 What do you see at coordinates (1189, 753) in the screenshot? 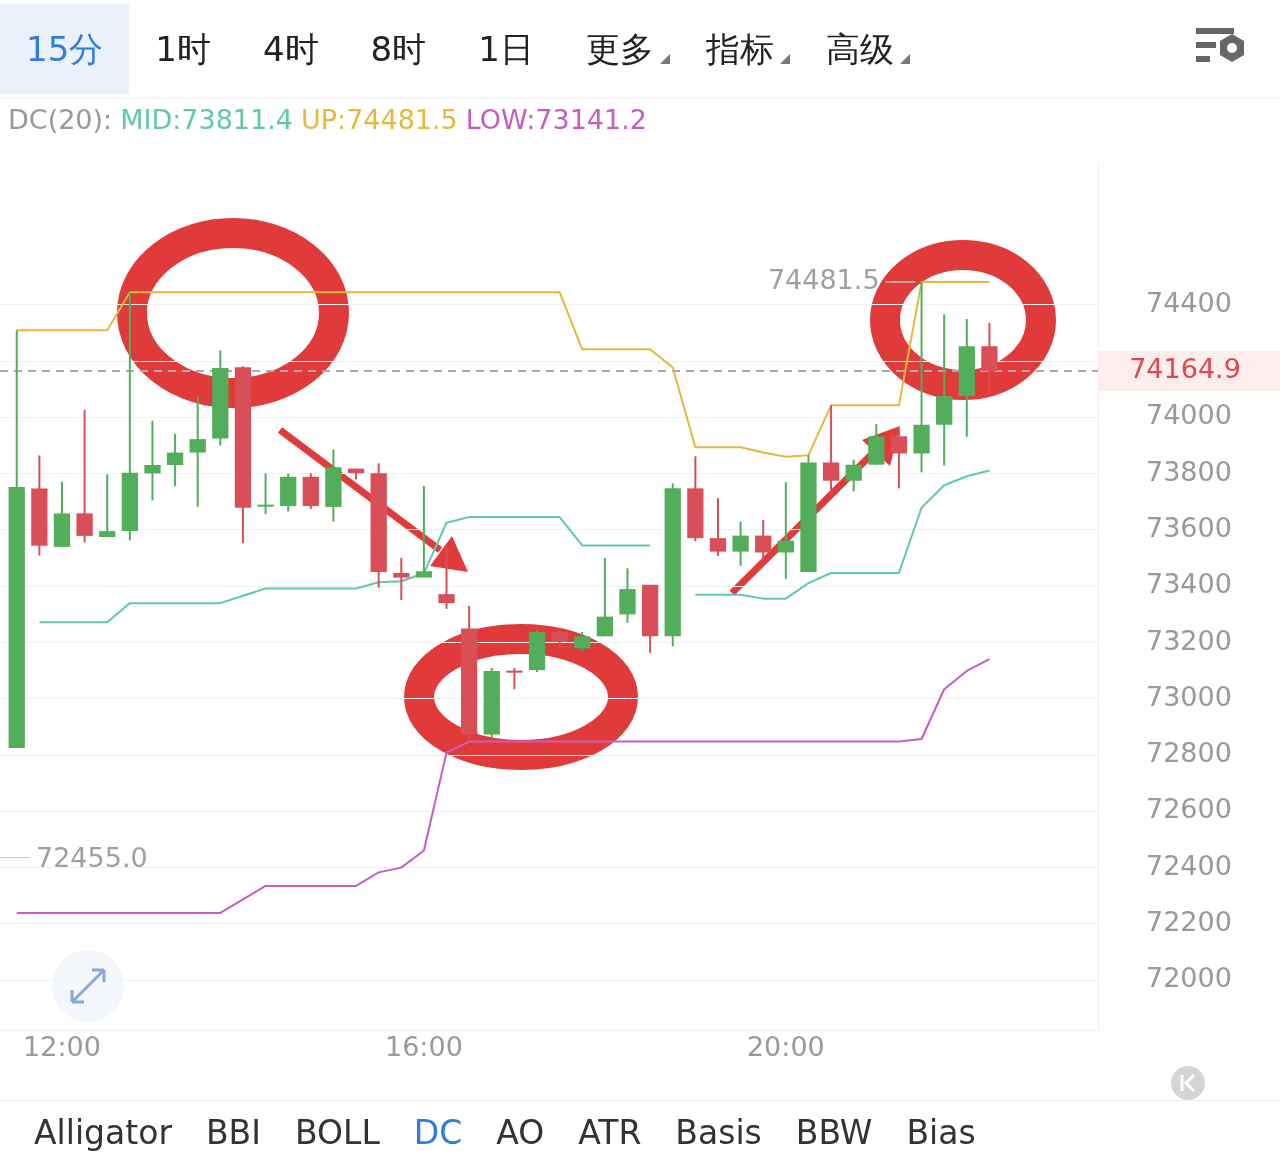
I see `y-tick-label: 72800` at bounding box center [1189, 753].